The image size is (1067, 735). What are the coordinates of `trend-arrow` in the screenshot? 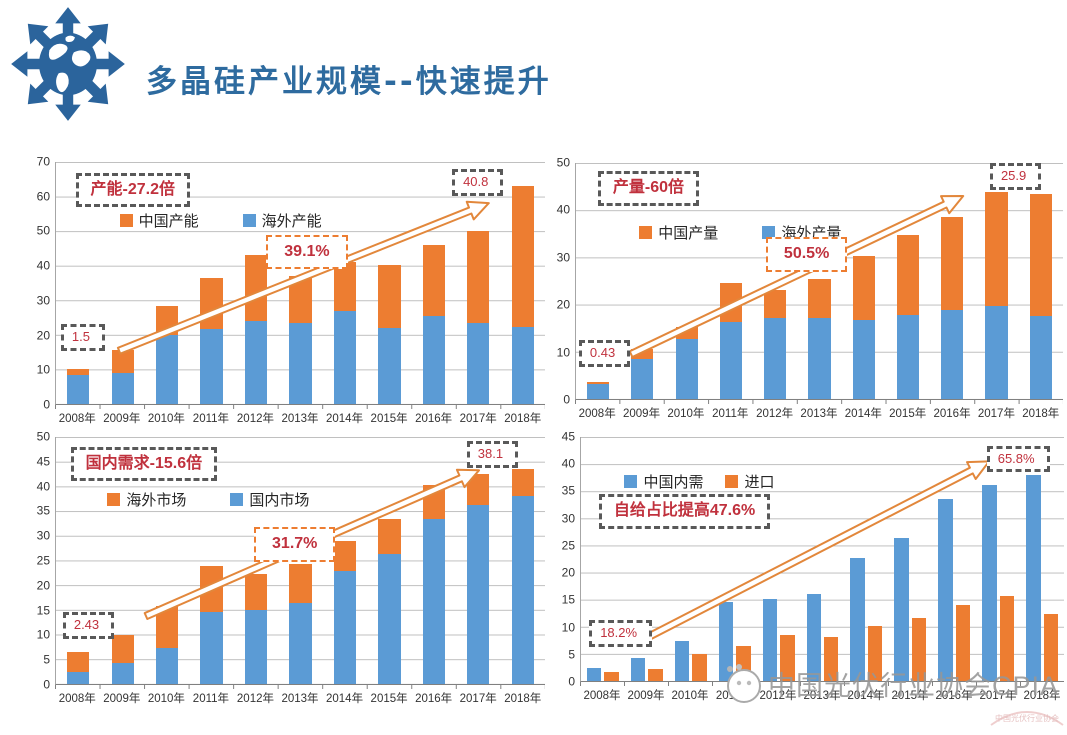 It's located at (796, 276).